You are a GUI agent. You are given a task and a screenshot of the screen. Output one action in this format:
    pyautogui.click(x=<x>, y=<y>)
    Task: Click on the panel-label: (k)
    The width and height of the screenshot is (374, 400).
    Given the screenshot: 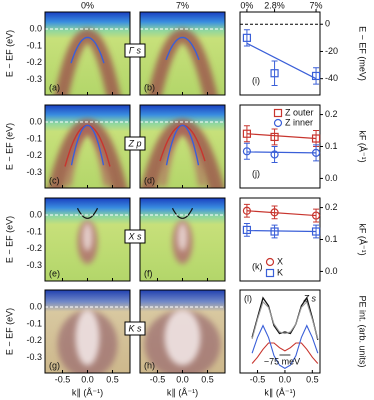 What is the action you would take?
    pyautogui.click(x=257, y=266)
    